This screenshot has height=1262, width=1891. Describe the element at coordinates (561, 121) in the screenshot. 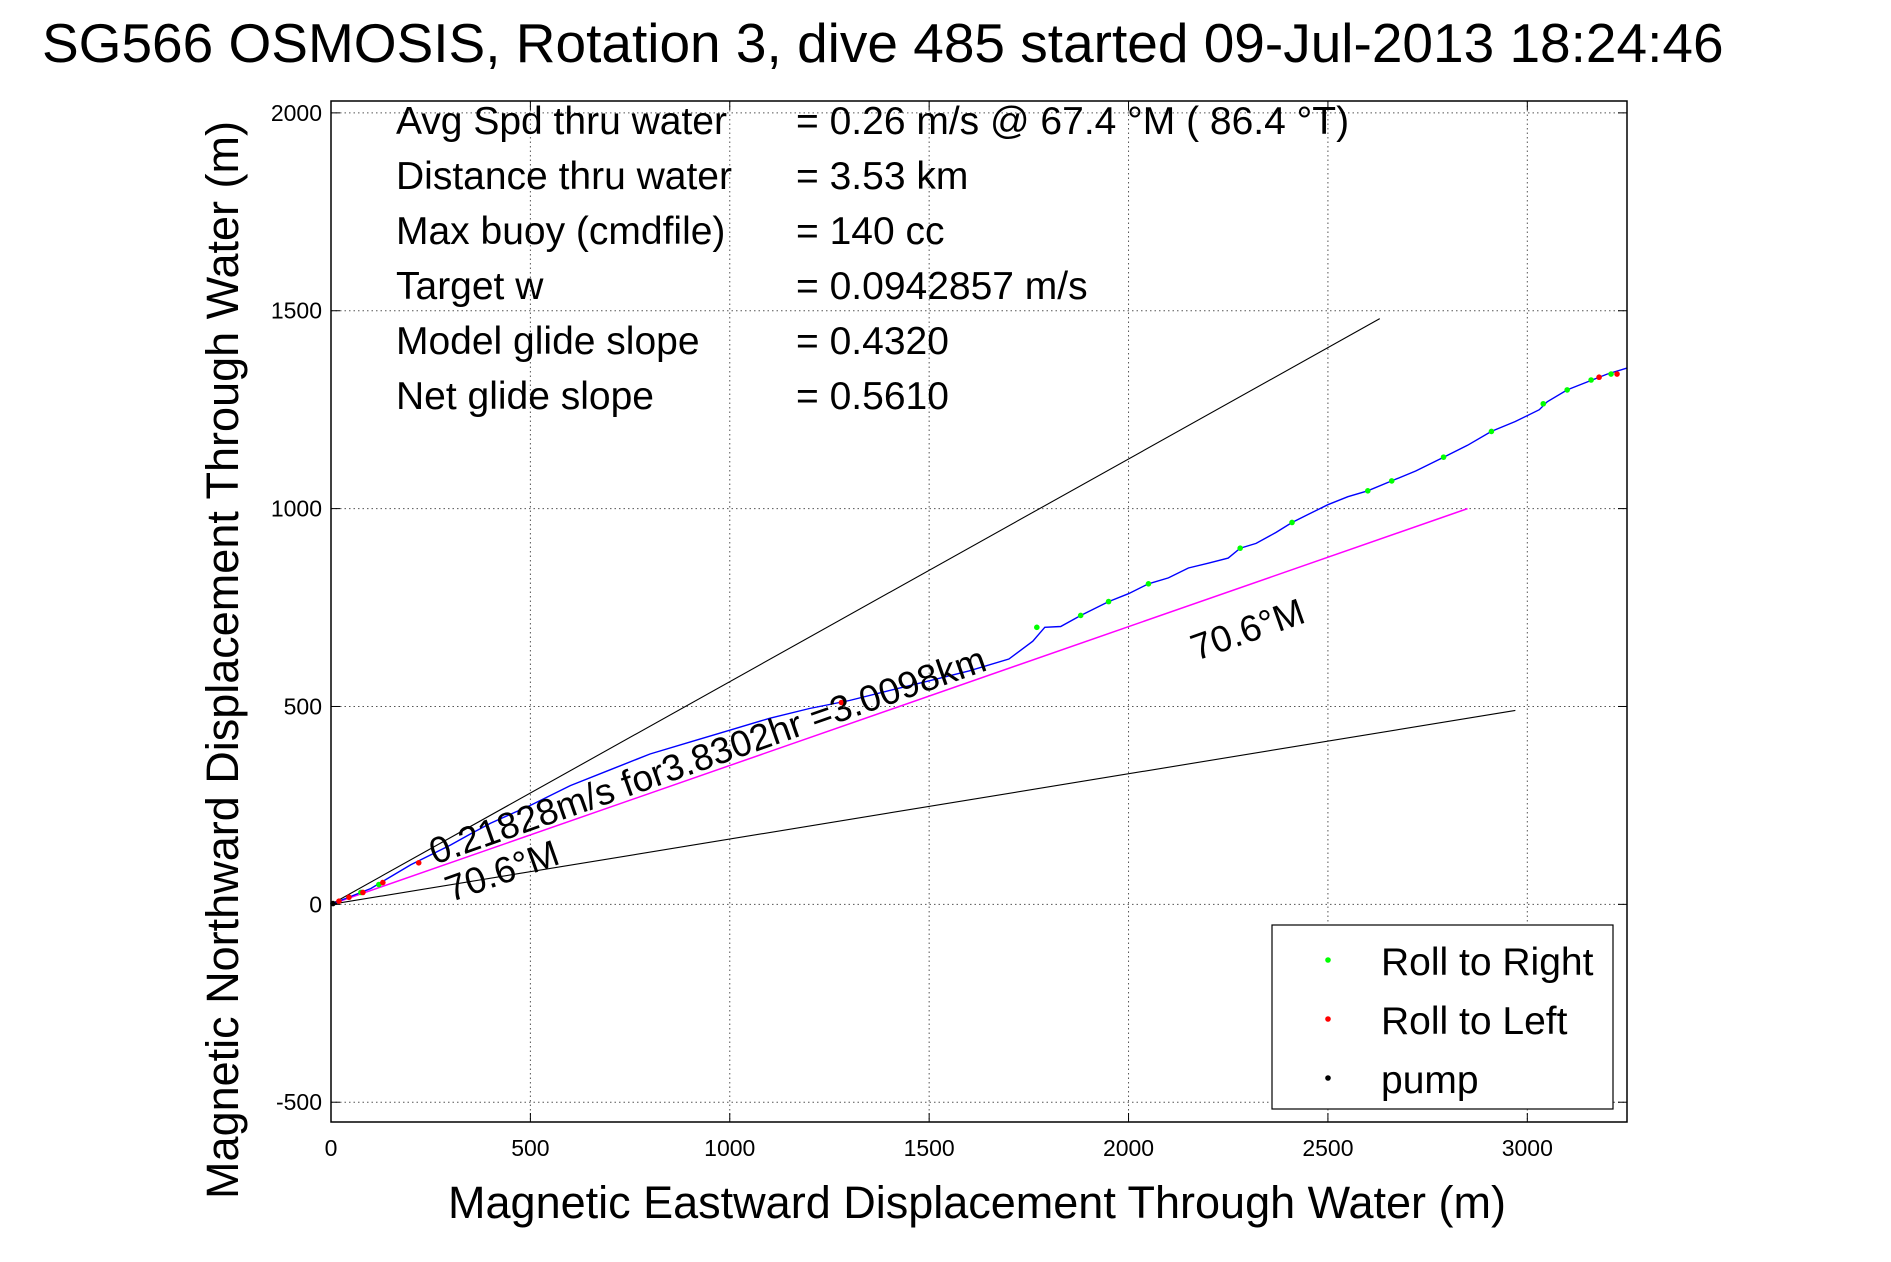

I see `stat-label: Avg Spd thru water` at that location.